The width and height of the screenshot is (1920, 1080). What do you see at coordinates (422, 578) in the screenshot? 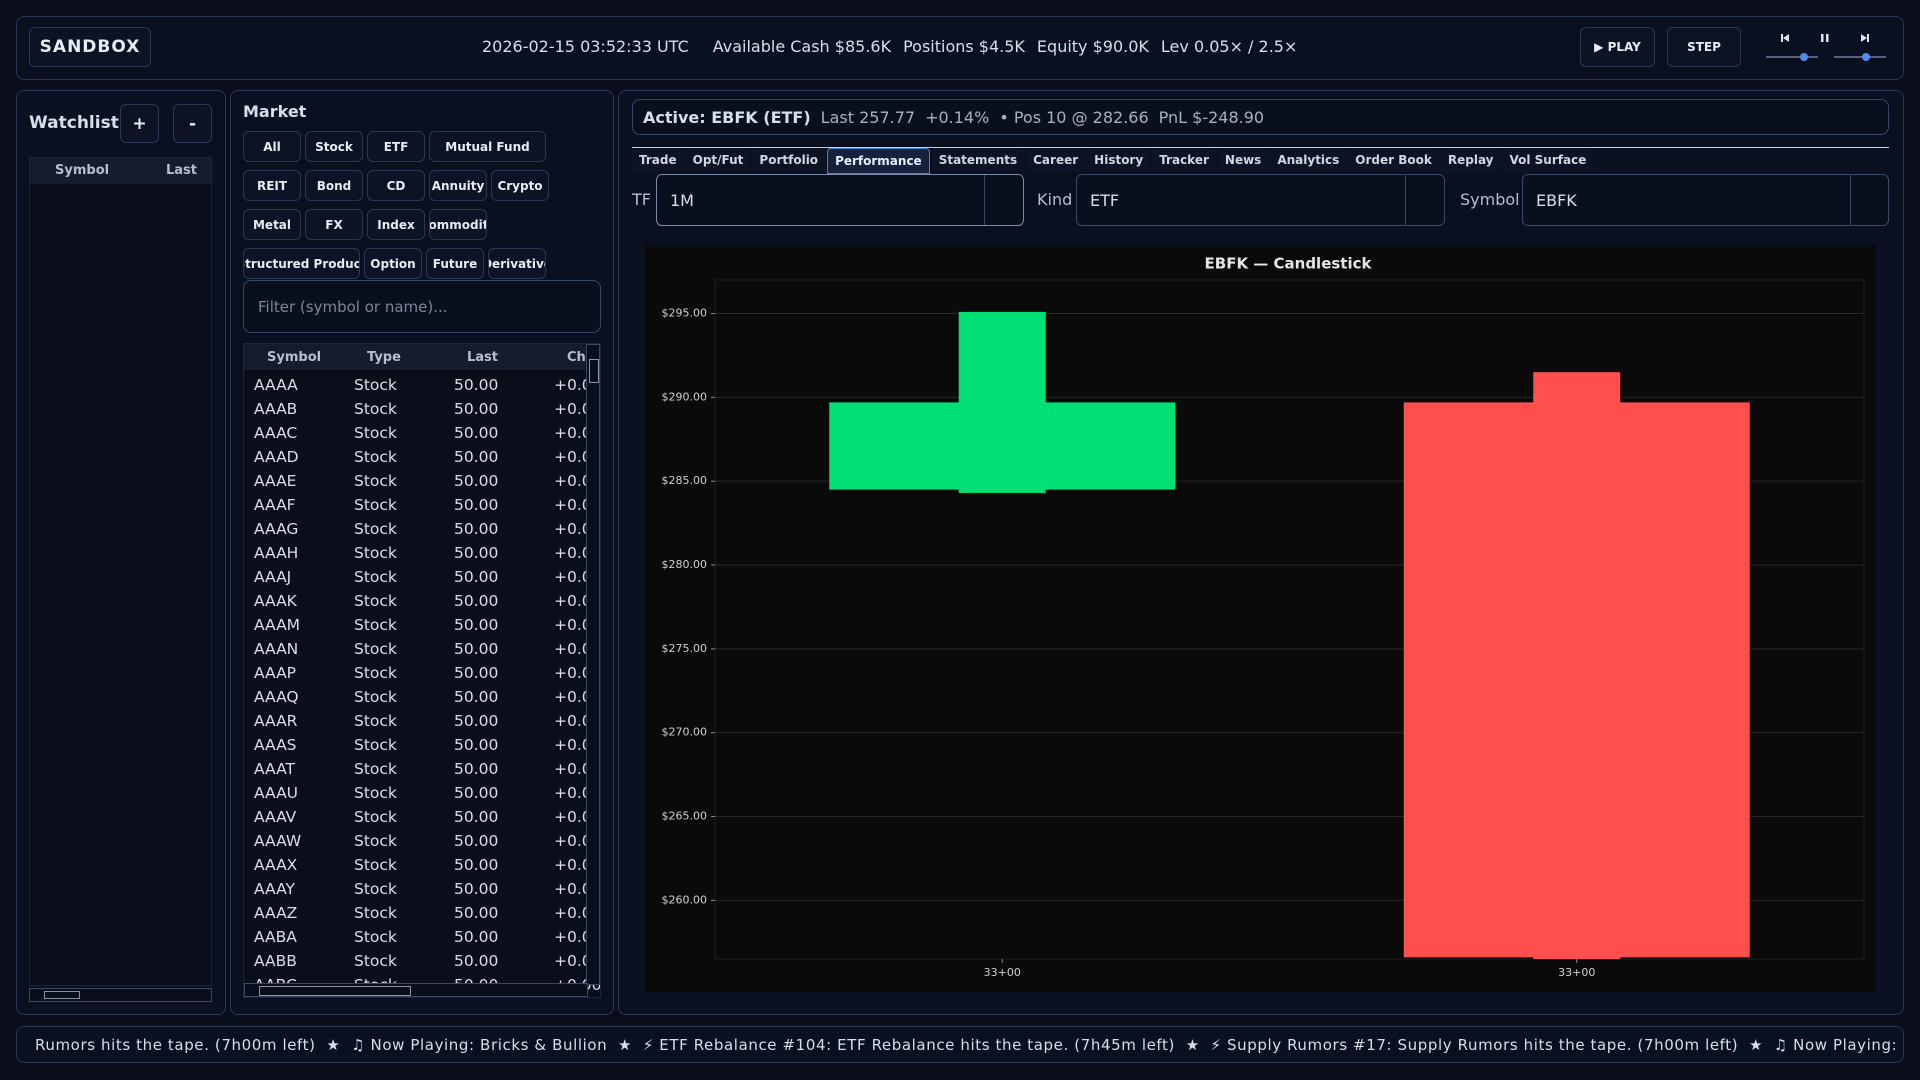
I see `market-row: AAAJ Stock 50.00 +0.00` at bounding box center [422, 578].